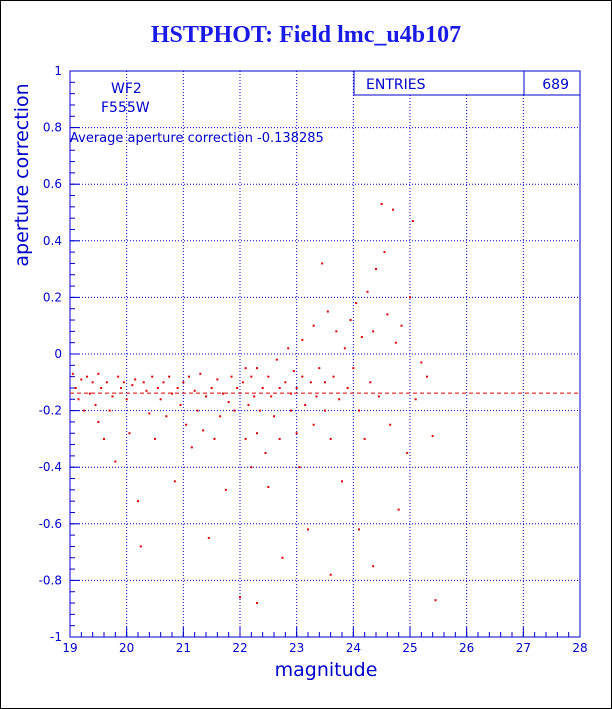 This screenshot has height=709, width=612. Describe the element at coordinates (579, 648) in the screenshot. I see `x-tick-label: 28` at that location.